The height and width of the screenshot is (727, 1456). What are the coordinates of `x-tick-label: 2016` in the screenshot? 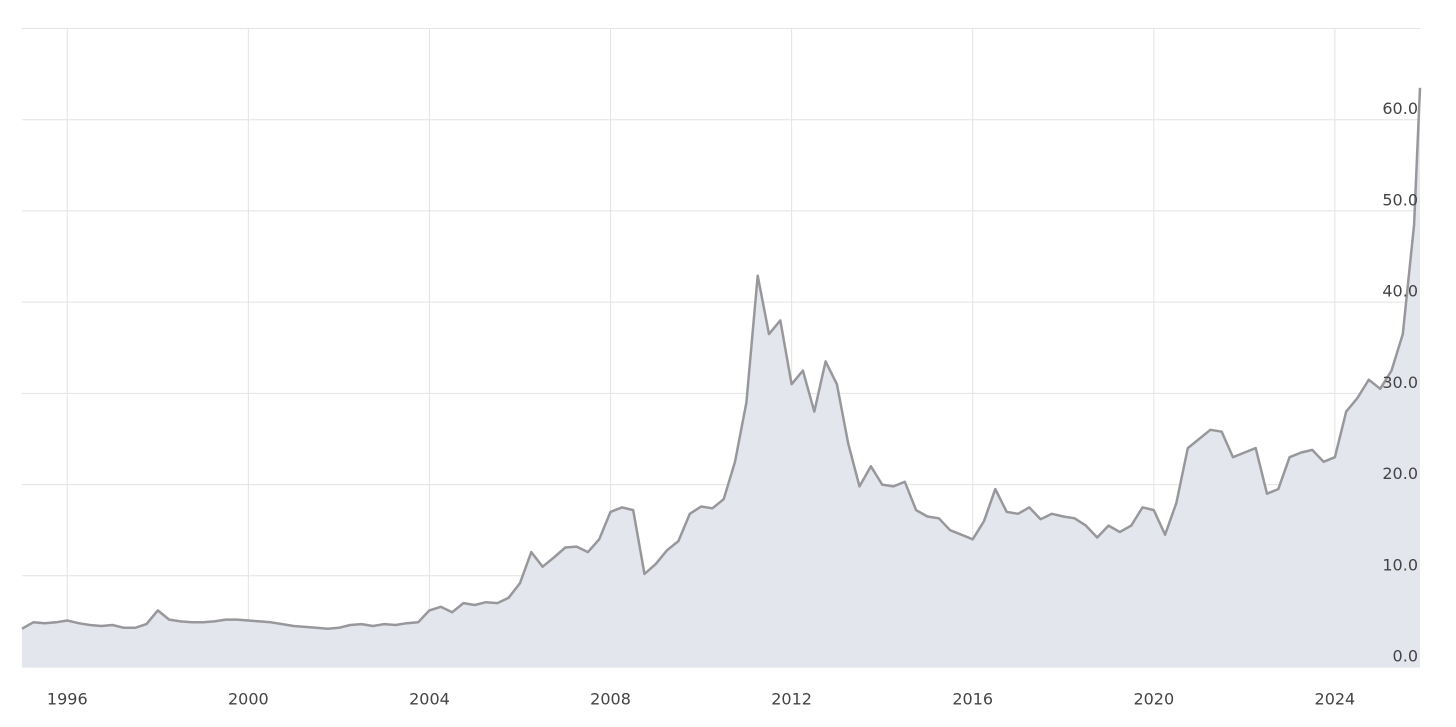 It's located at (972, 699).